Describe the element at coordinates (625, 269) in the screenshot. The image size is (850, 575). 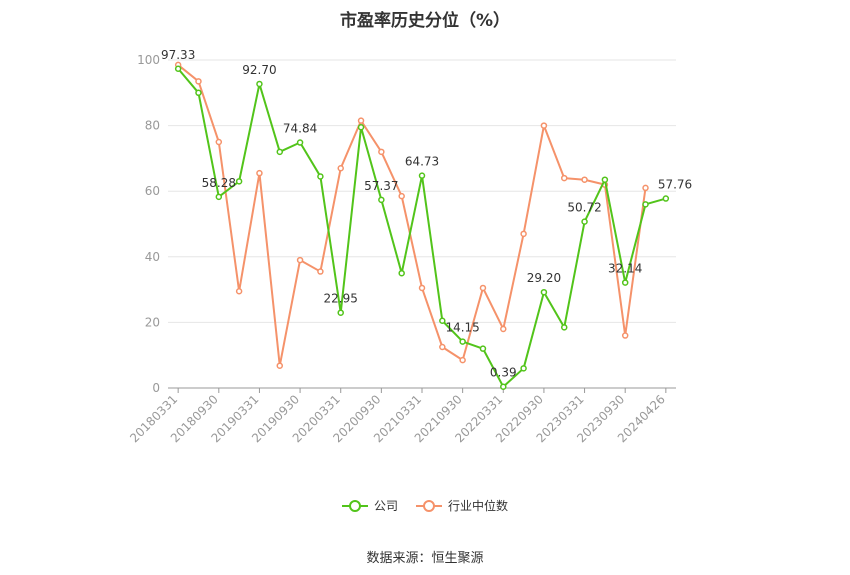
I see `data-label-22: 32.14` at that location.